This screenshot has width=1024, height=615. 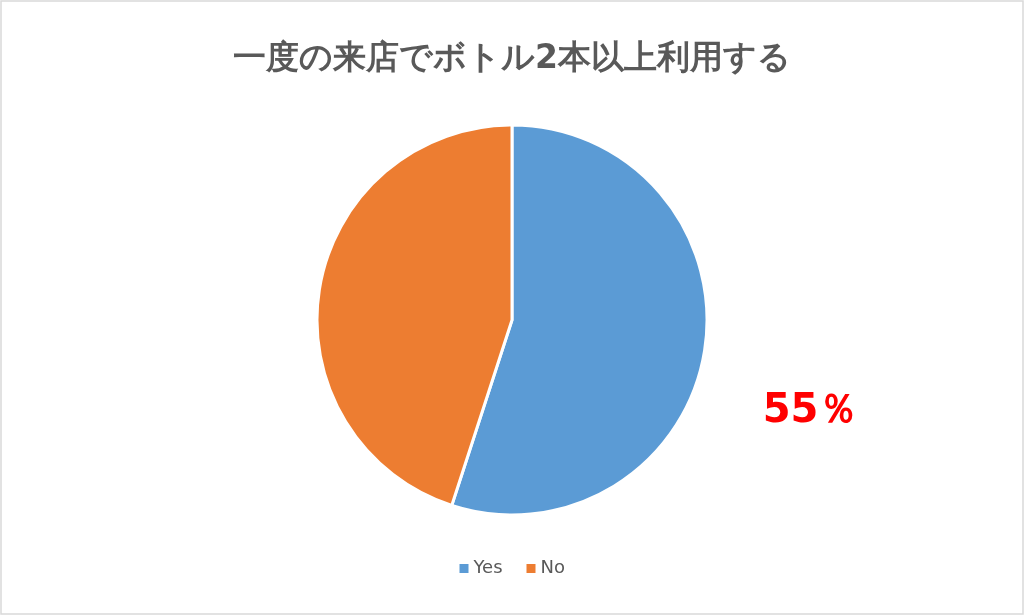 What do you see at coordinates (810, 408) in the screenshot?
I see `data-label: 55％` at bounding box center [810, 408].